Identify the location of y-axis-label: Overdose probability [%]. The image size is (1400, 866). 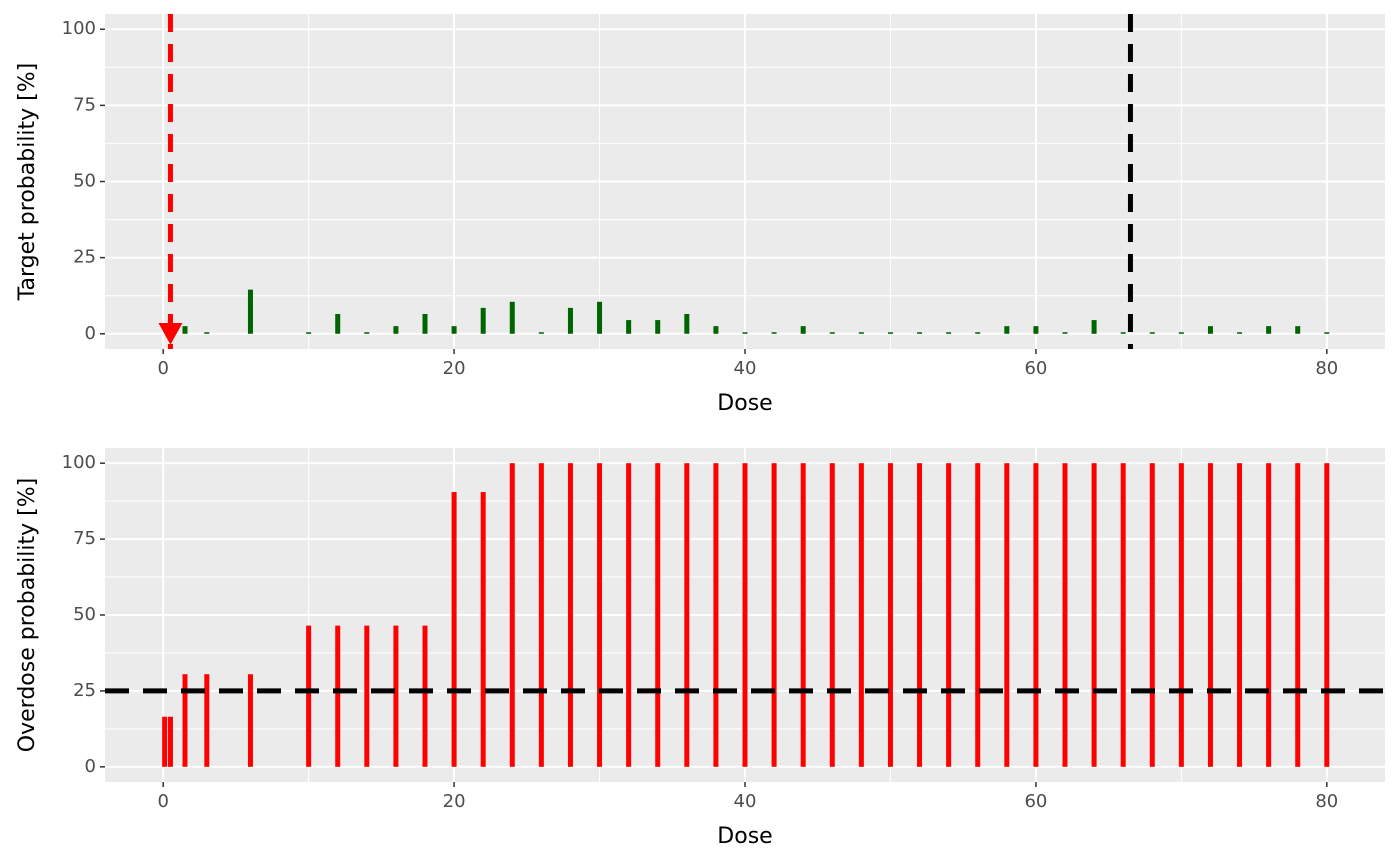
(27, 615).